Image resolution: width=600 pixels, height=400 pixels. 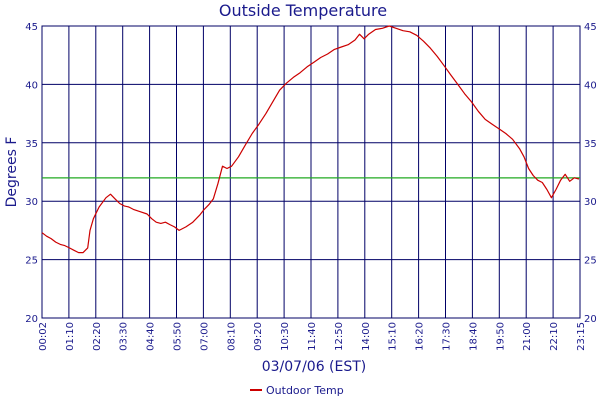 I want to click on x-tick-label: 23:15, so click(x=581, y=336).